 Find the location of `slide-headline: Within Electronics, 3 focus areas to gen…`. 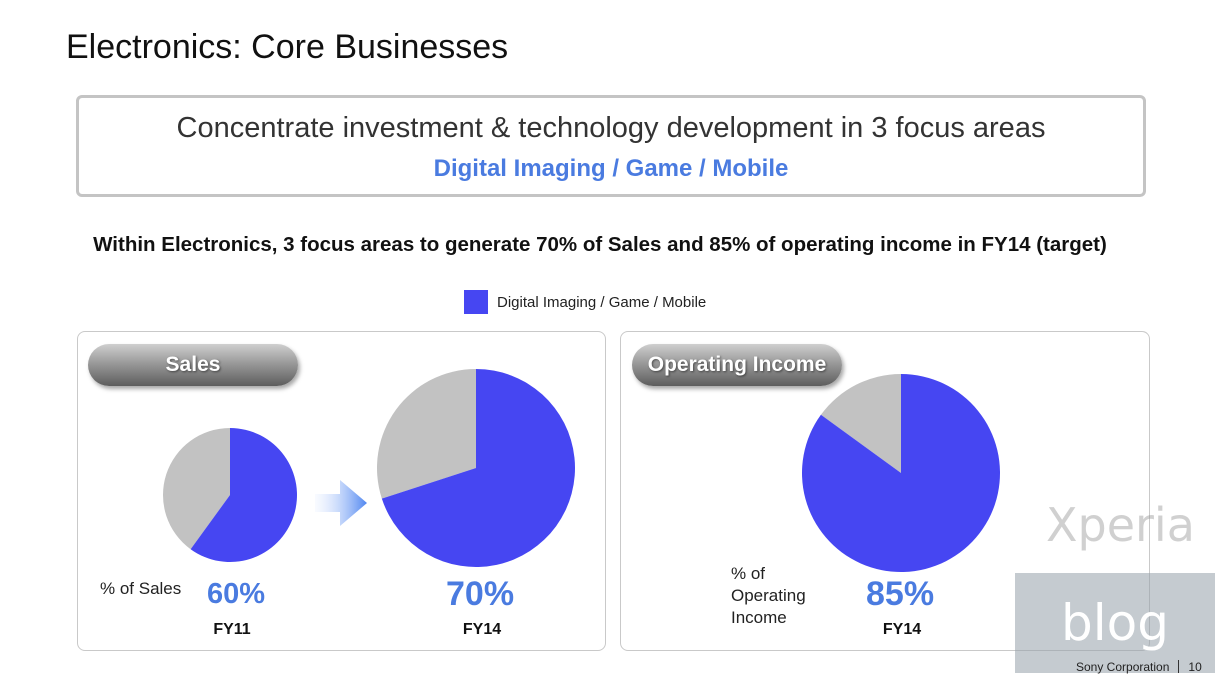

slide-headline: Within Electronics, 3 focus areas to gen… is located at coordinates (600, 244).